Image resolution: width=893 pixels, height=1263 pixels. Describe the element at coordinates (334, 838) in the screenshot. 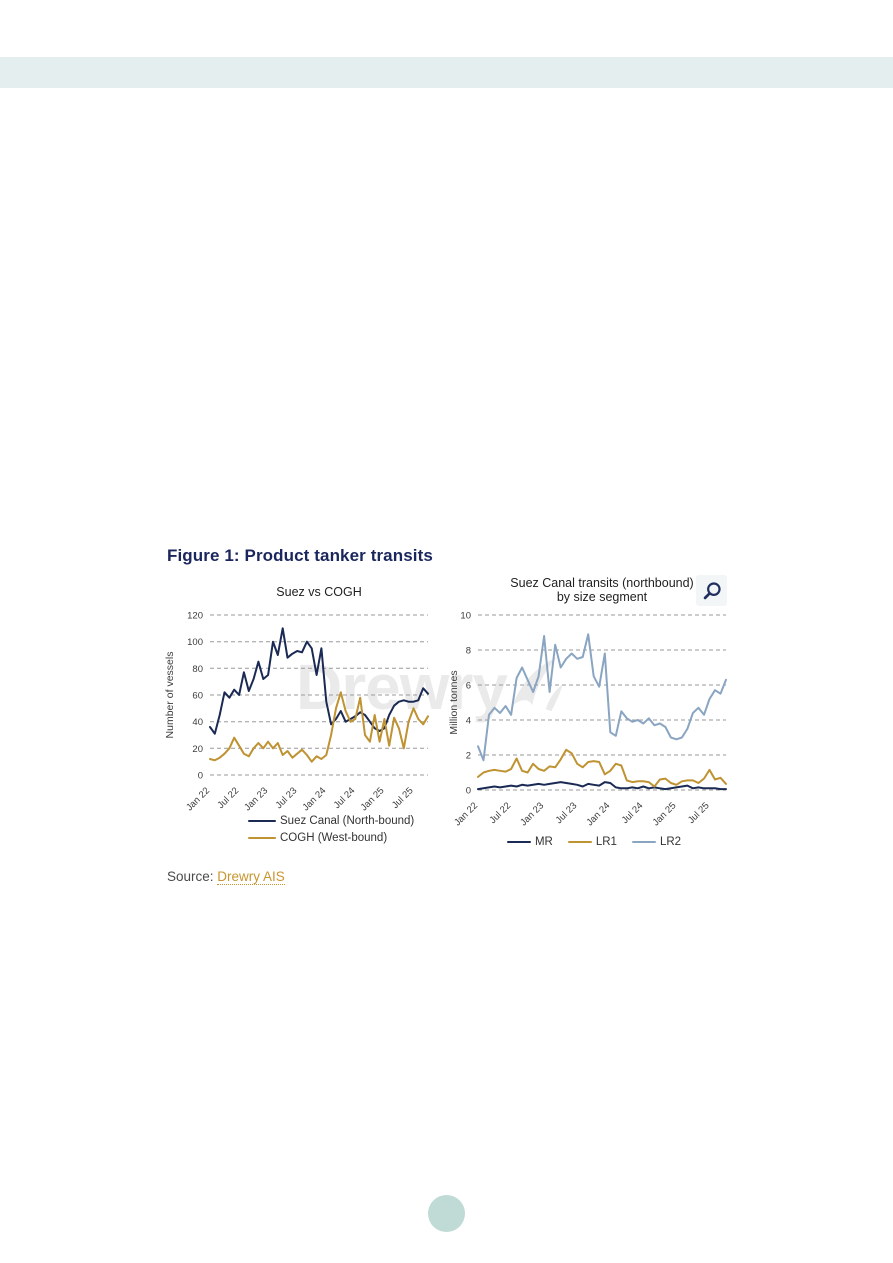

I see `legend-label-cogh: COGH (West-bound)` at that location.